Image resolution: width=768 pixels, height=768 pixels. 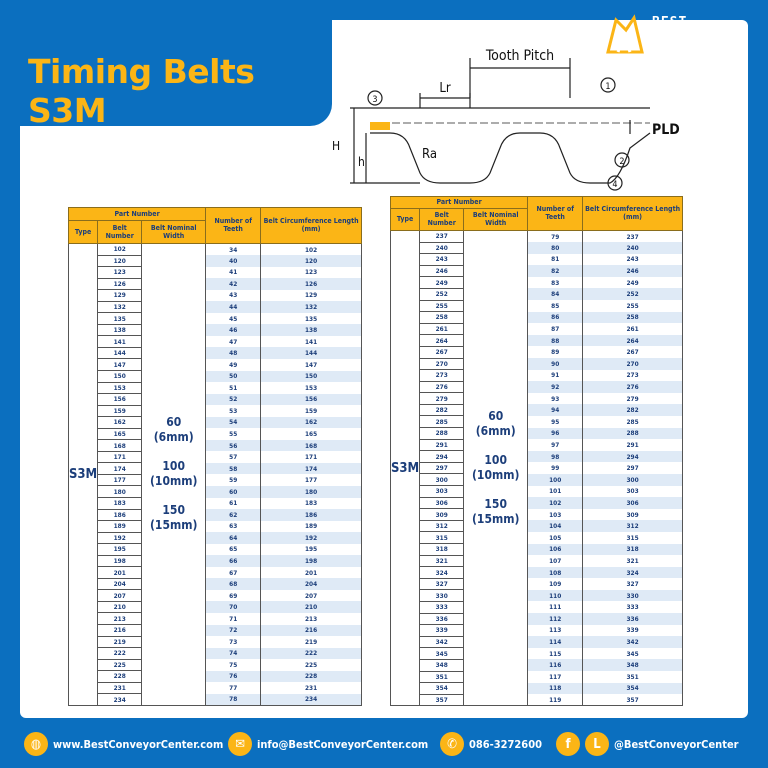 I want to click on width-value: 150, so click(x=173, y=510).